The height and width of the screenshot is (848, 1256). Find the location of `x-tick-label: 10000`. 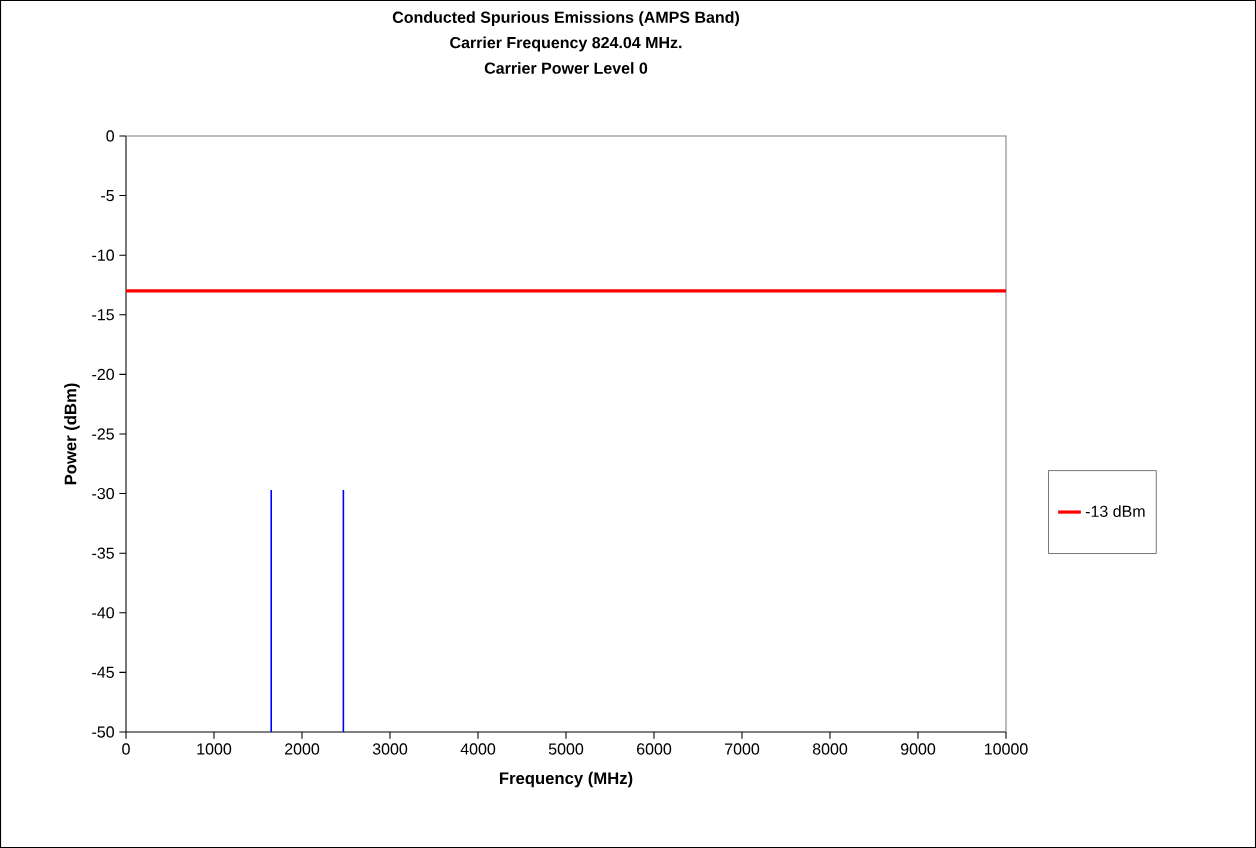

x-tick-label: 10000 is located at coordinates (1006, 749).